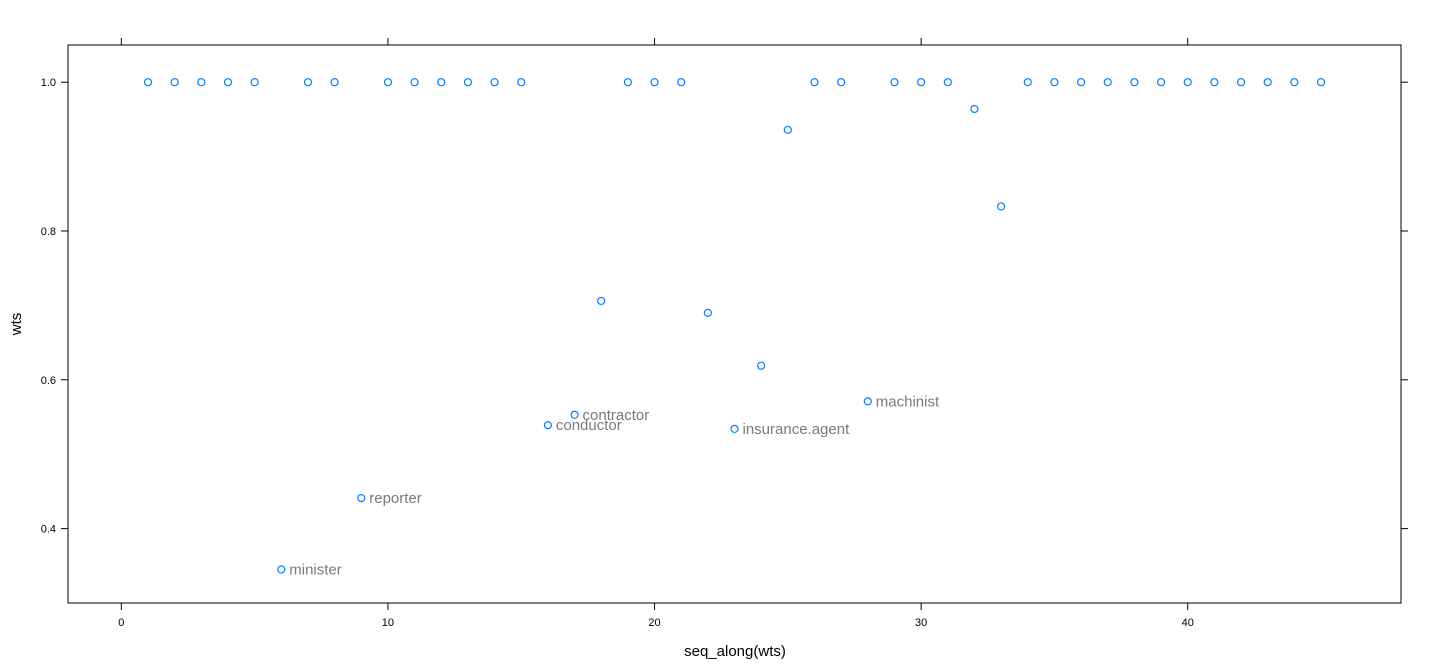 The image size is (1440, 672). I want to click on x-tick-label: 30, so click(921, 623).